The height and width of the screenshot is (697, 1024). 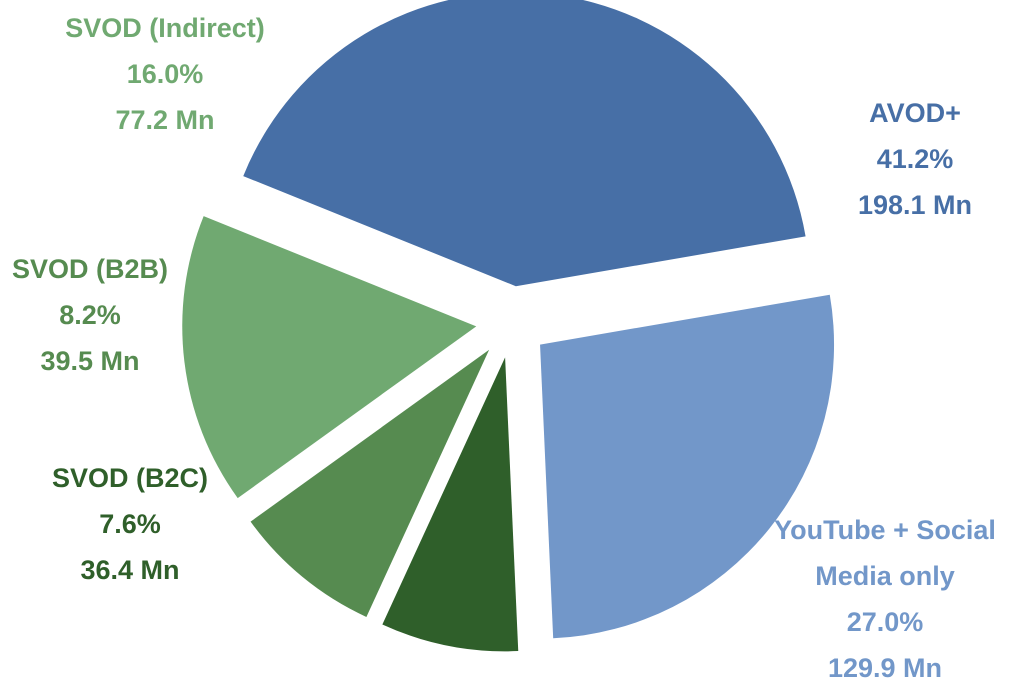 I want to click on label-name-line: SVOD (B2C), so click(x=129, y=478).